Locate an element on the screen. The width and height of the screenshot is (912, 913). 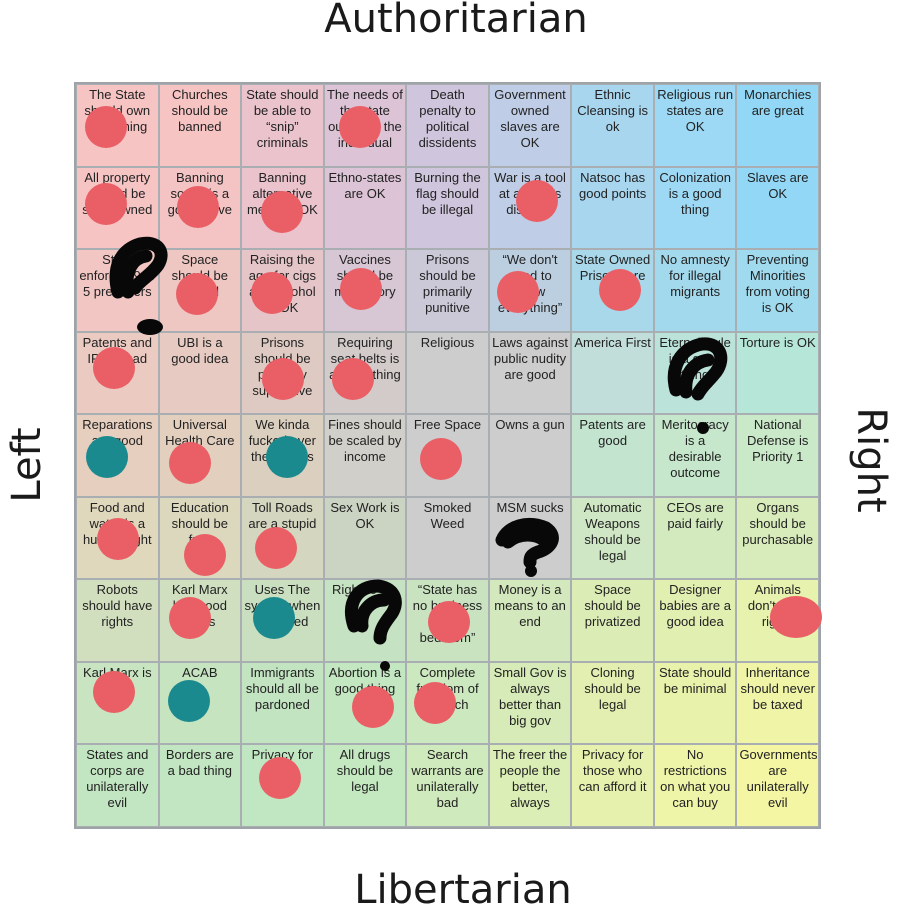
compass-cell: Requiring seat belts is a good thing is located at coordinates (365, 373).